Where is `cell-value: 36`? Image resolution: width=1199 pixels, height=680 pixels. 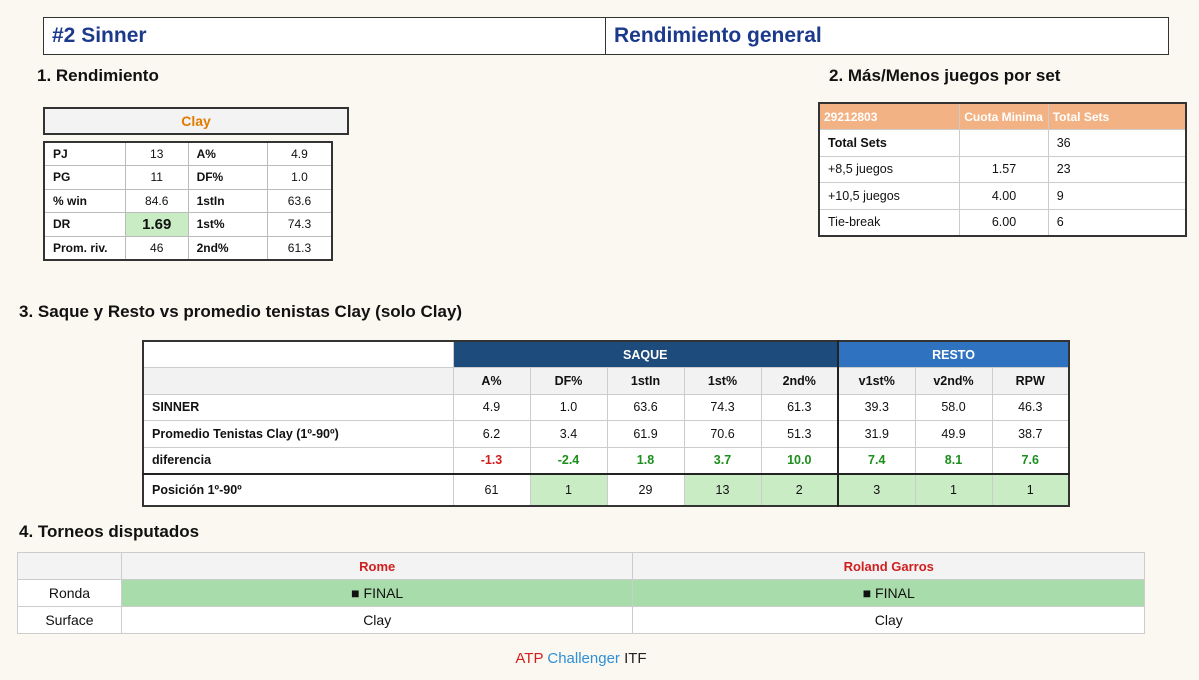 cell-value: 36 is located at coordinates (1117, 143).